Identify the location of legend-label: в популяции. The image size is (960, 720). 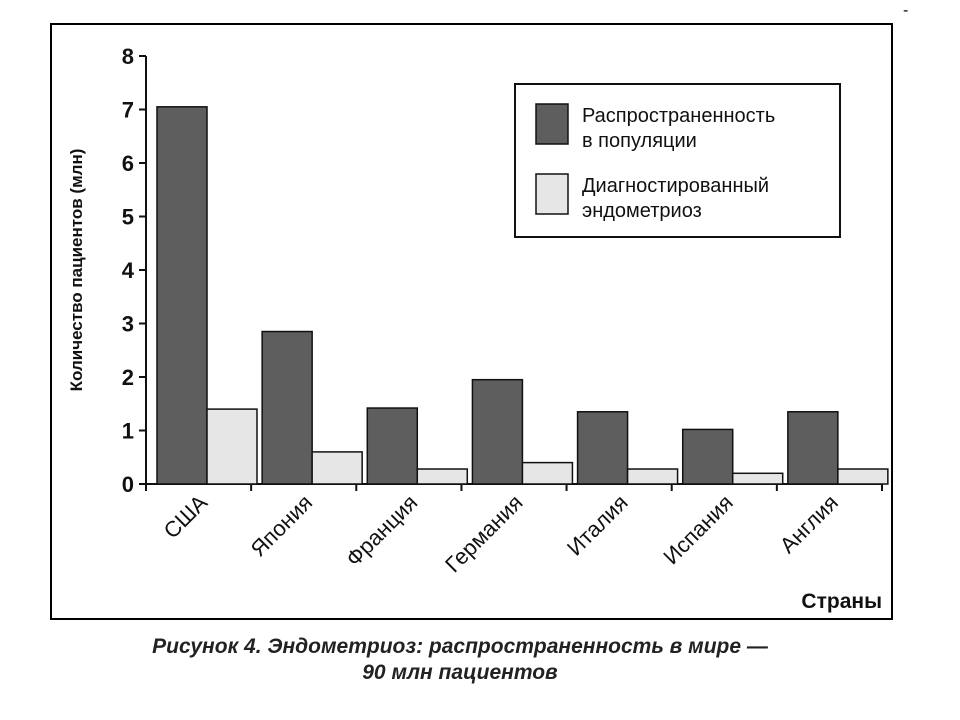
(639, 141).